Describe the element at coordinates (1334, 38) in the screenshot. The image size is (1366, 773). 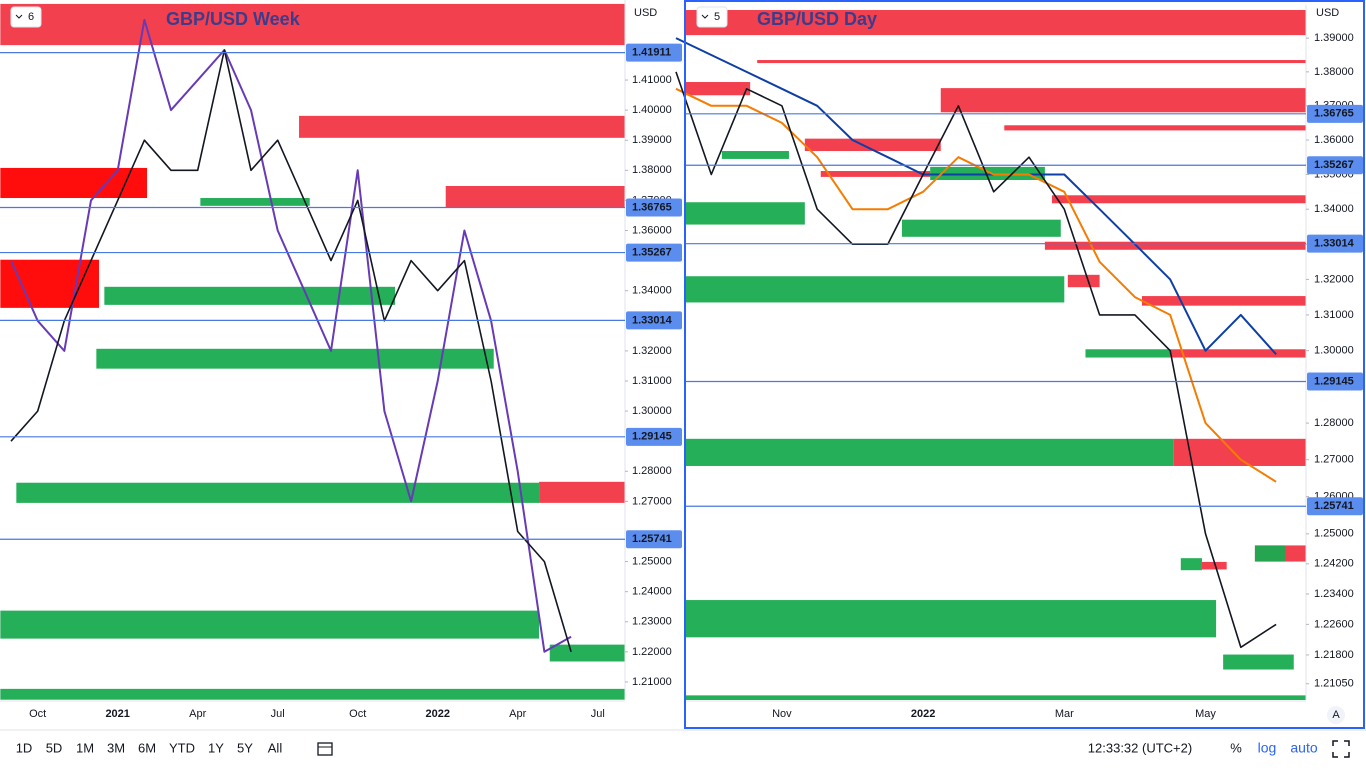
I see `y-tick-label: 1.39000` at that location.